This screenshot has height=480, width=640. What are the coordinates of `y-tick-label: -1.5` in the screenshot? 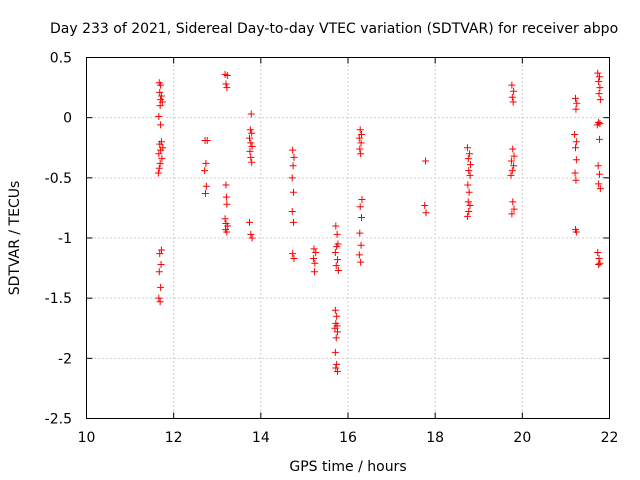 It's located at (58, 299).